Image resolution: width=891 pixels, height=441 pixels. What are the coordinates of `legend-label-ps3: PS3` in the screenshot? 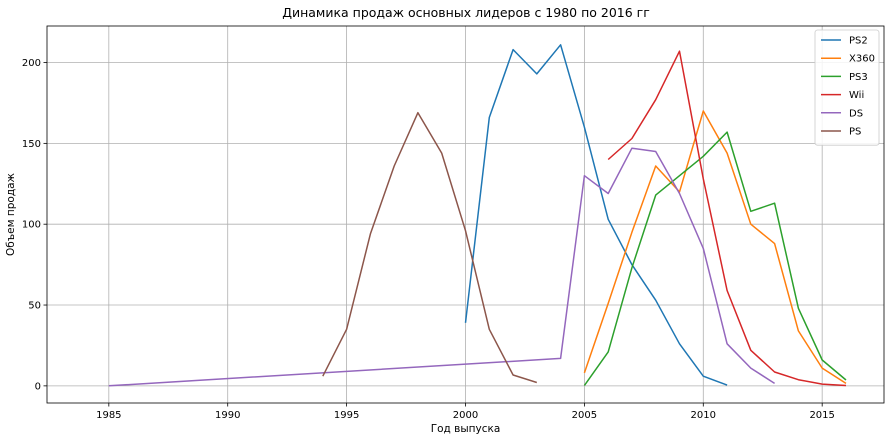 It's located at (858, 77).